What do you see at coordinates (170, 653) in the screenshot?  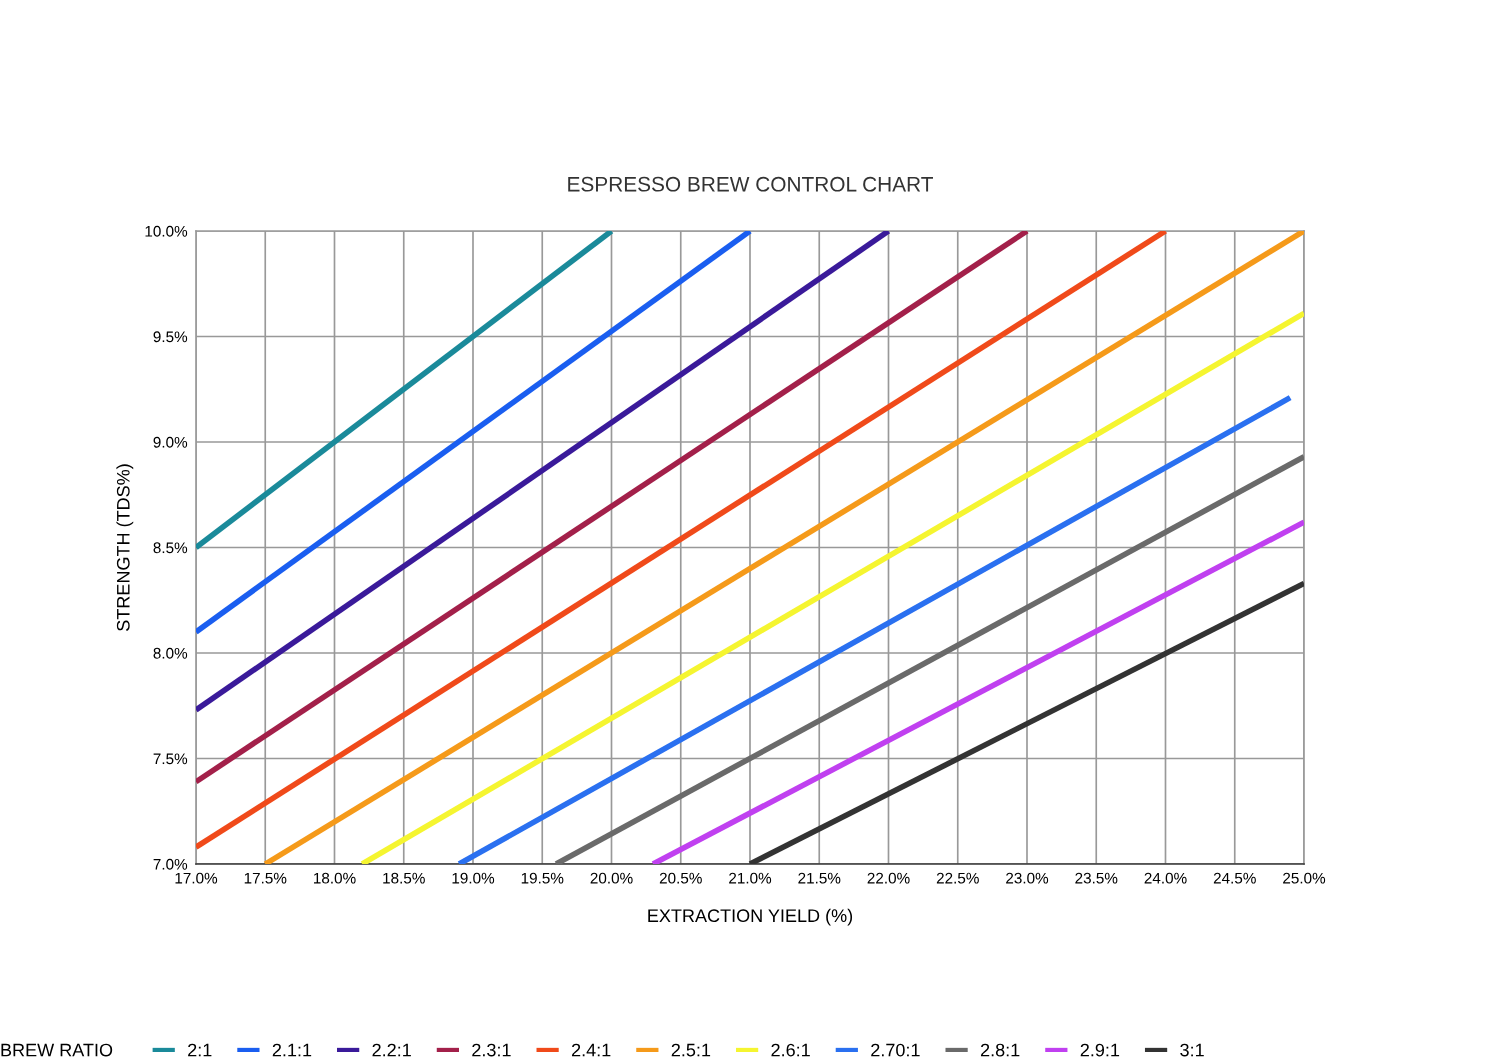 I see `y-tick-label: 8.0%` at bounding box center [170, 653].